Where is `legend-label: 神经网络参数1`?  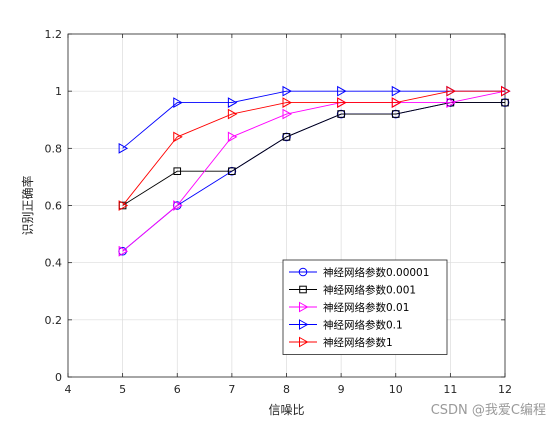
legend-label: 神经网络参数1 is located at coordinates (358, 342).